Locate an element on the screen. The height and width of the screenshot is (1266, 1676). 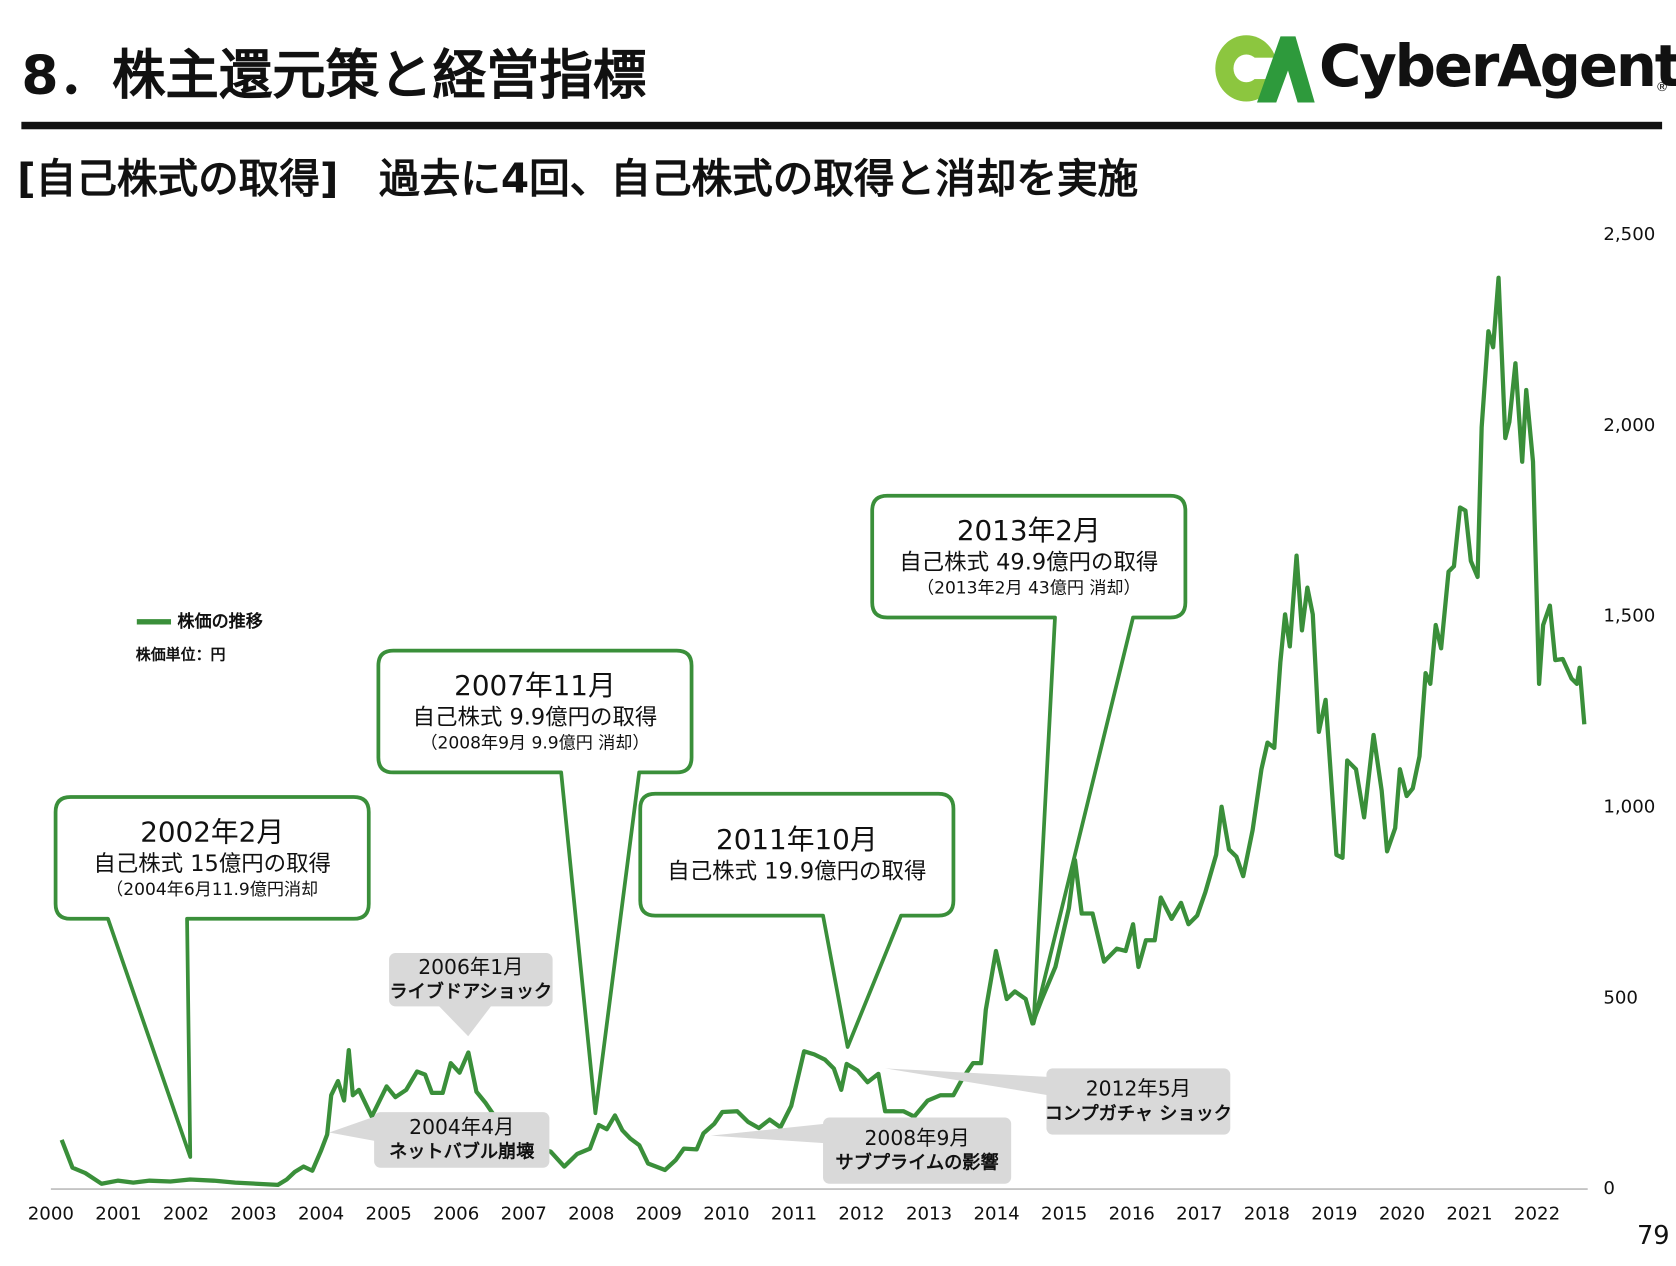
x-tick-label: 2006 is located at coordinates (456, 1214).